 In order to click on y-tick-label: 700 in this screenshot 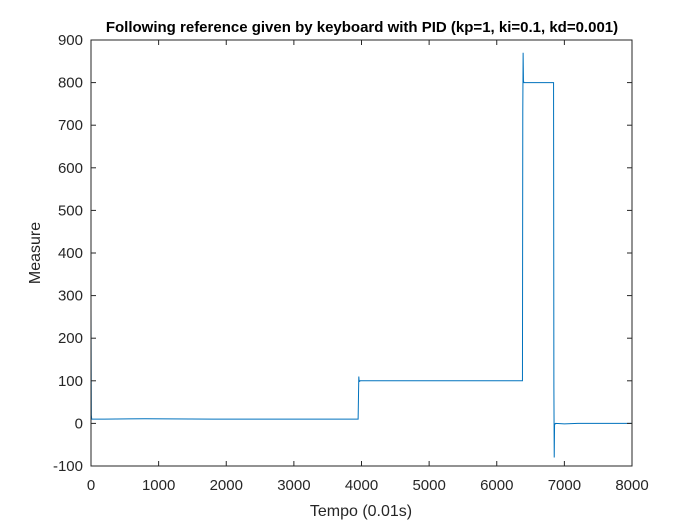, I will do `click(70, 125)`.